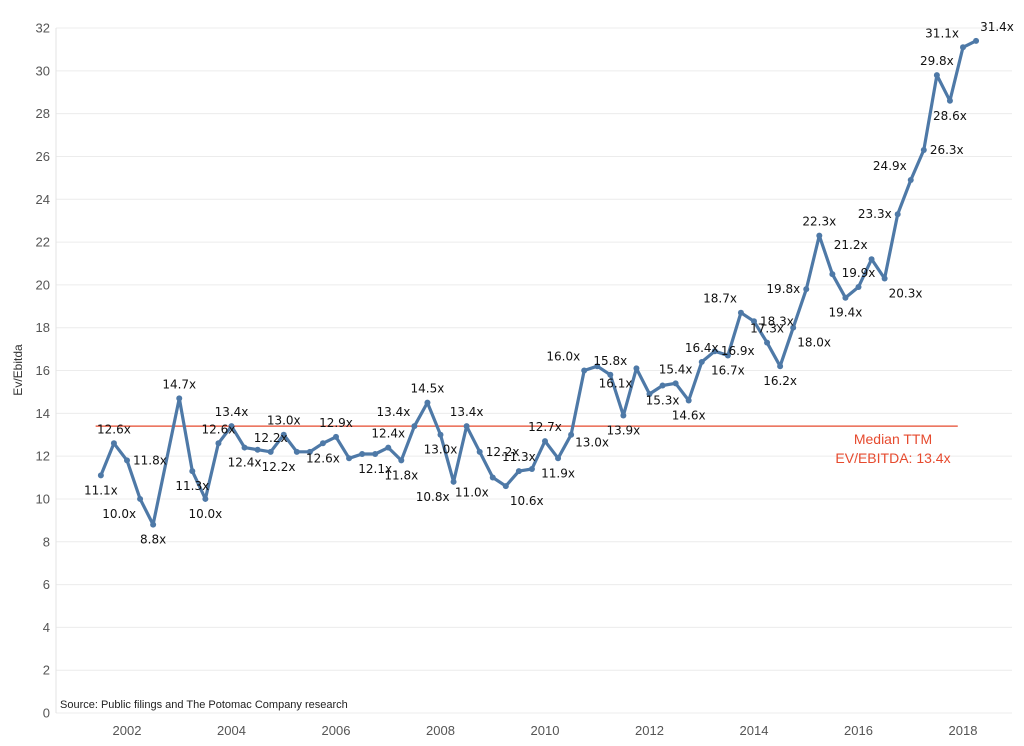 This screenshot has height=746, width=1024. I want to click on y-tick-label: 4, so click(46, 627).